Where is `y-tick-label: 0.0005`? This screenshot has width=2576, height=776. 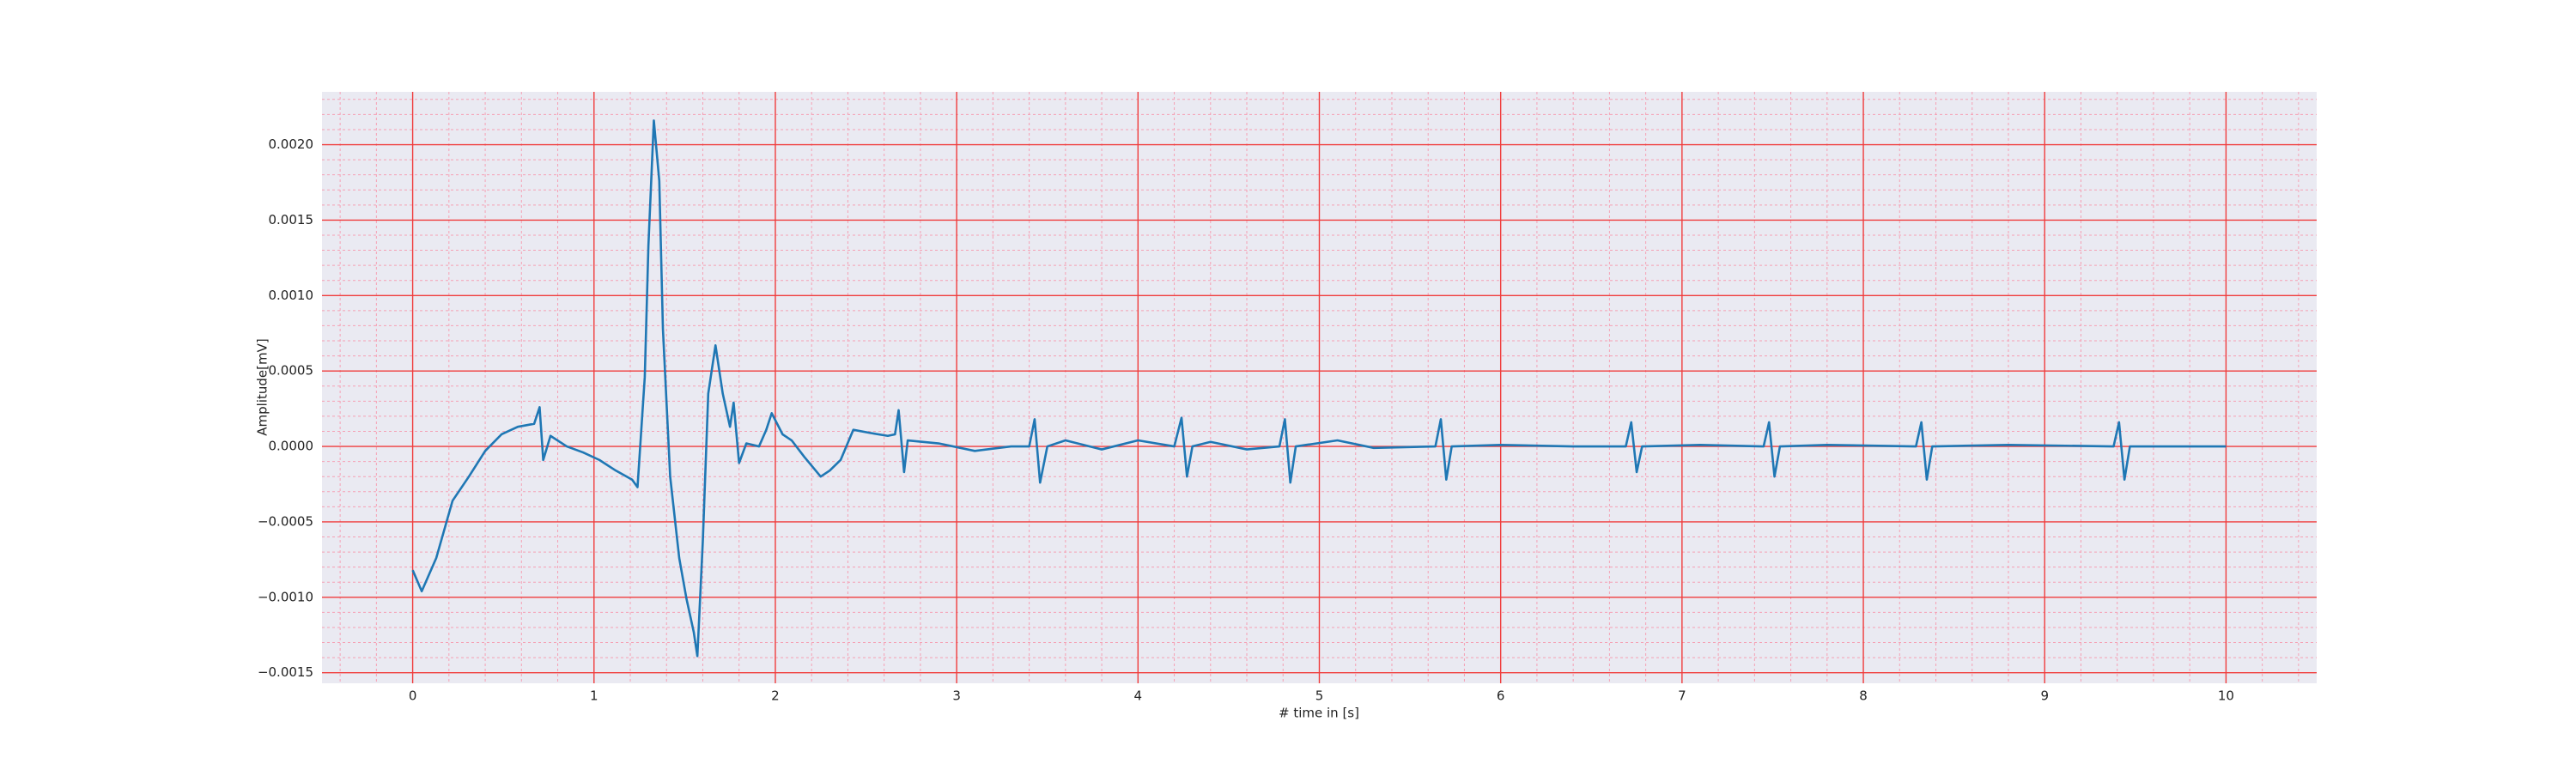
y-tick-label: 0.0005 is located at coordinates (291, 371).